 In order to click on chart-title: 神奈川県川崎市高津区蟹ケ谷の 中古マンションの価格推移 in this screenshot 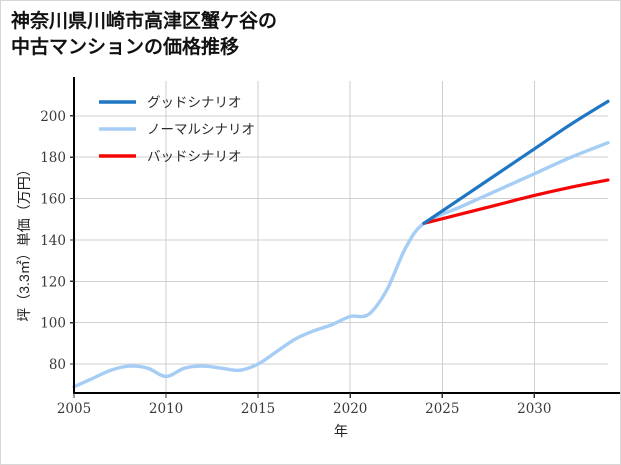, I will do `click(144, 34)`.